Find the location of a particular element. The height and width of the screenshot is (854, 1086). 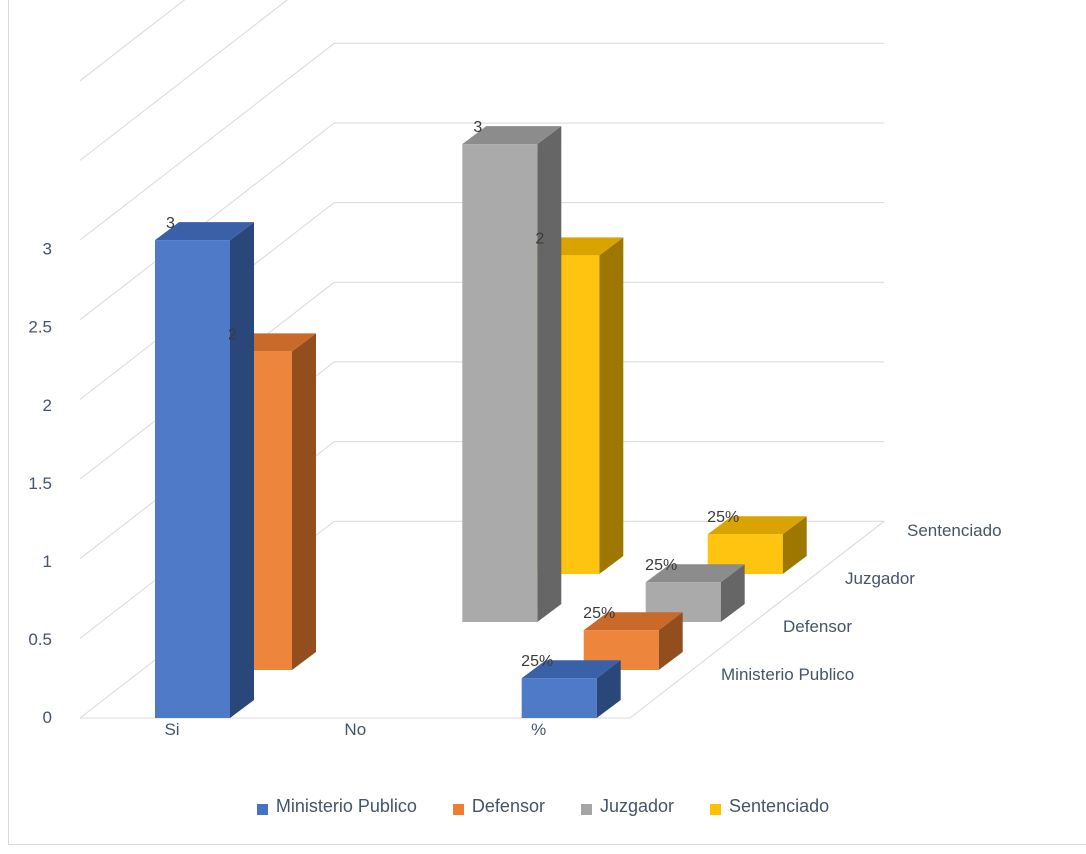

legend-item-defensor: Defensor is located at coordinates (498, 806).